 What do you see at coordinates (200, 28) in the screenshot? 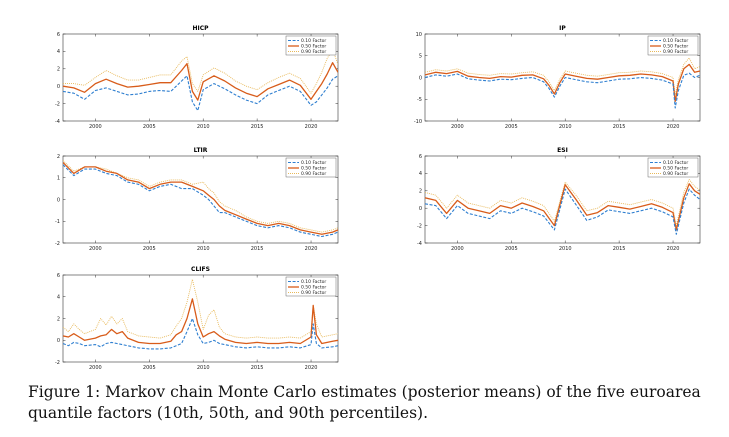
I see `chart-title: HICP` at bounding box center [200, 28].